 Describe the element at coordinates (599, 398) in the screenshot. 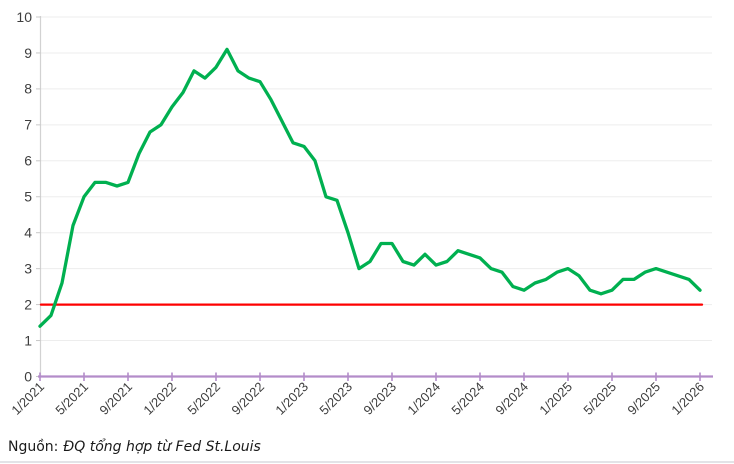

I see `x-axis-label: 5/2025` at that location.